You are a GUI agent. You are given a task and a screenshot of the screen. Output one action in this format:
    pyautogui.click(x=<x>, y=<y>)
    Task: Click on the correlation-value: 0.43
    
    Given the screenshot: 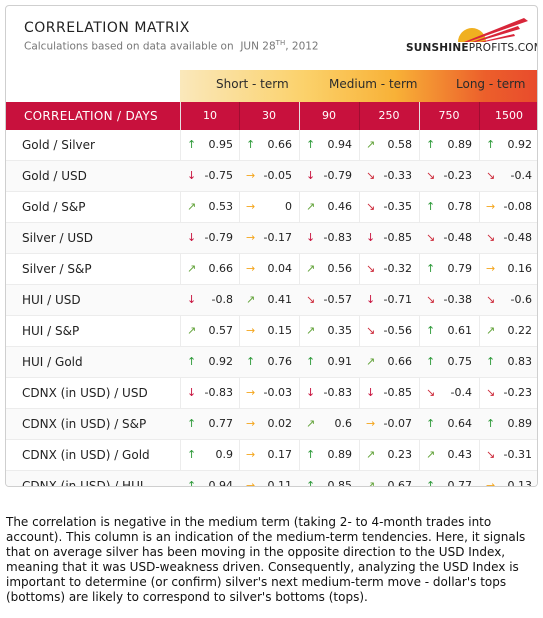 What is the action you would take?
    pyautogui.click(x=460, y=454)
    